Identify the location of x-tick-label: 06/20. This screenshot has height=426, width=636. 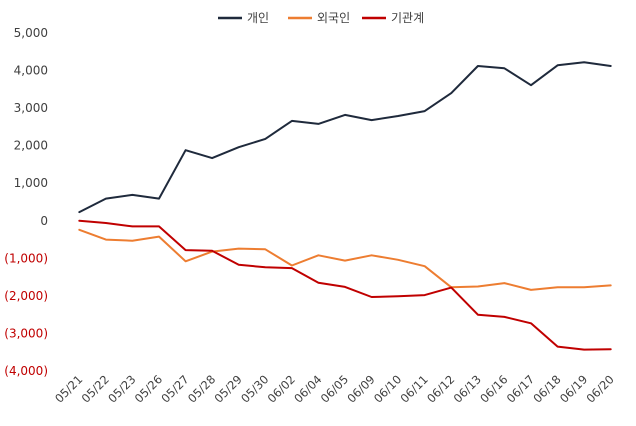
(599, 388).